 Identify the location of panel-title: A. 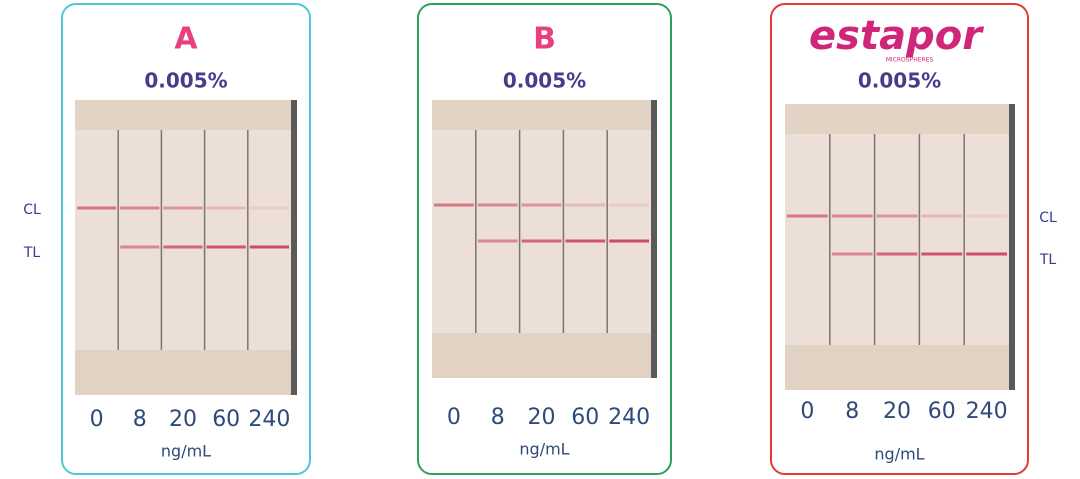
(186, 39).